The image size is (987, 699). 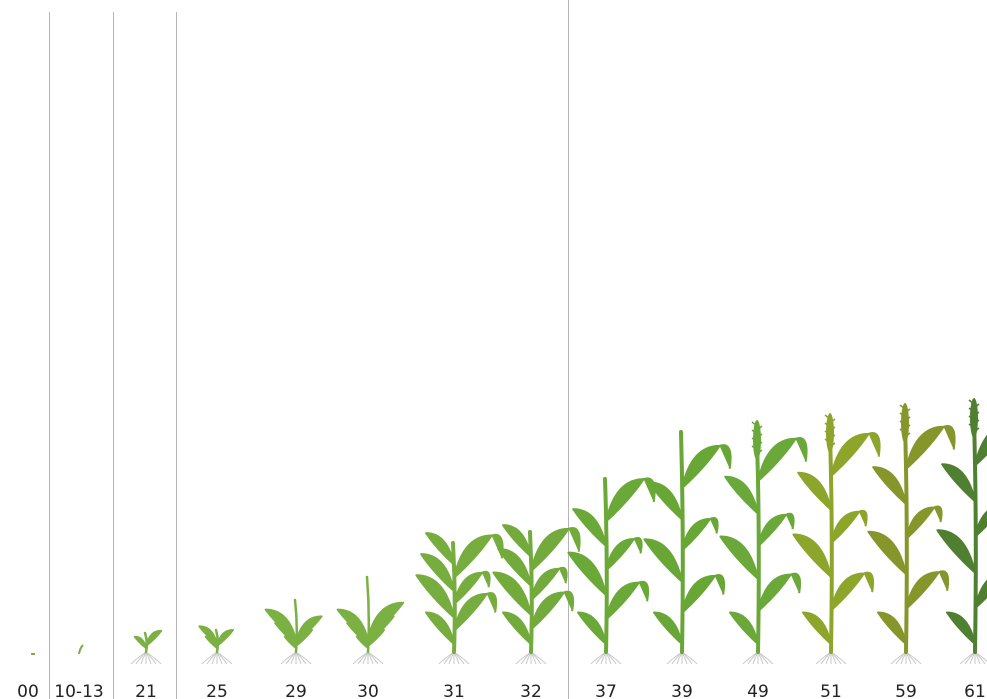 What do you see at coordinates (146, 690) in the screenshot?
I see `stage-label: 21` at bounding box center [146, 690].